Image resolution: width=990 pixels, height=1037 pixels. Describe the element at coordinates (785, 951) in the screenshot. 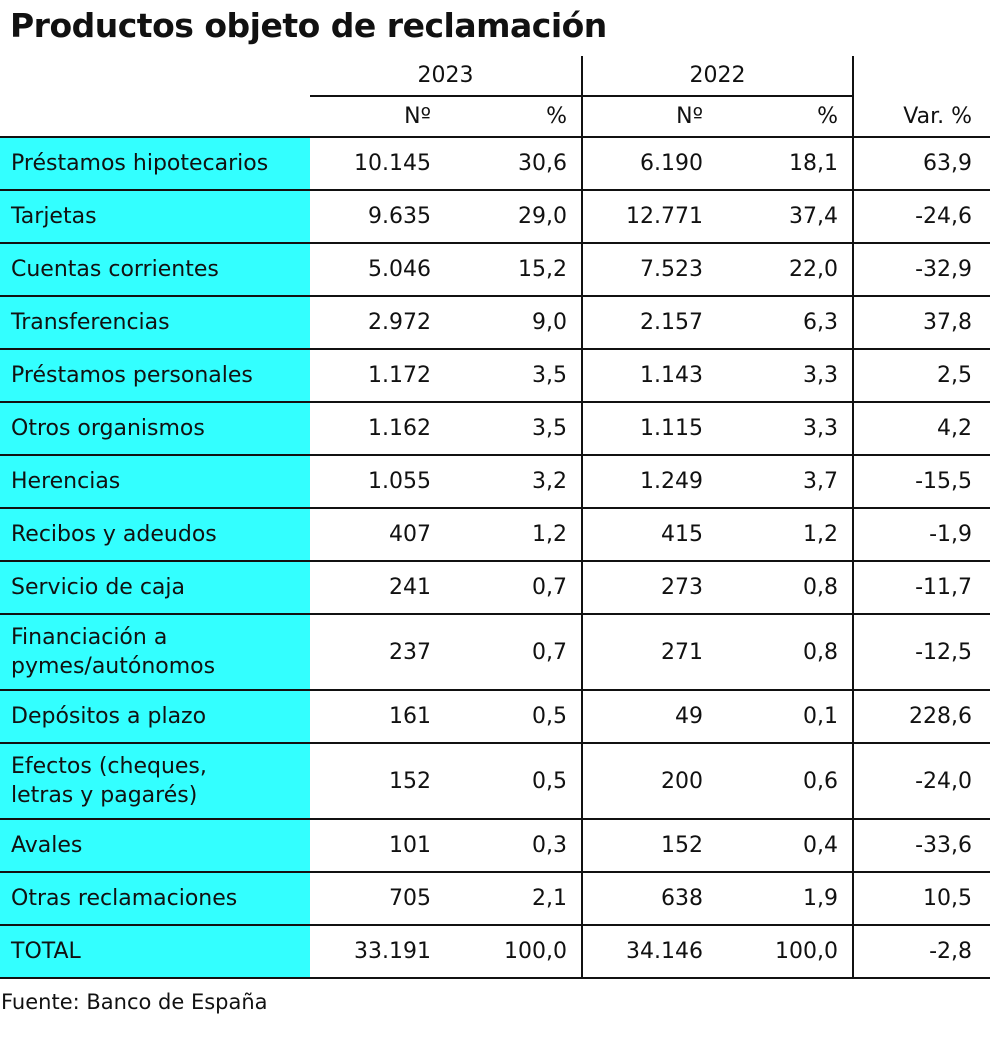

I see `cell-pct-2022: 100,0` at that location.